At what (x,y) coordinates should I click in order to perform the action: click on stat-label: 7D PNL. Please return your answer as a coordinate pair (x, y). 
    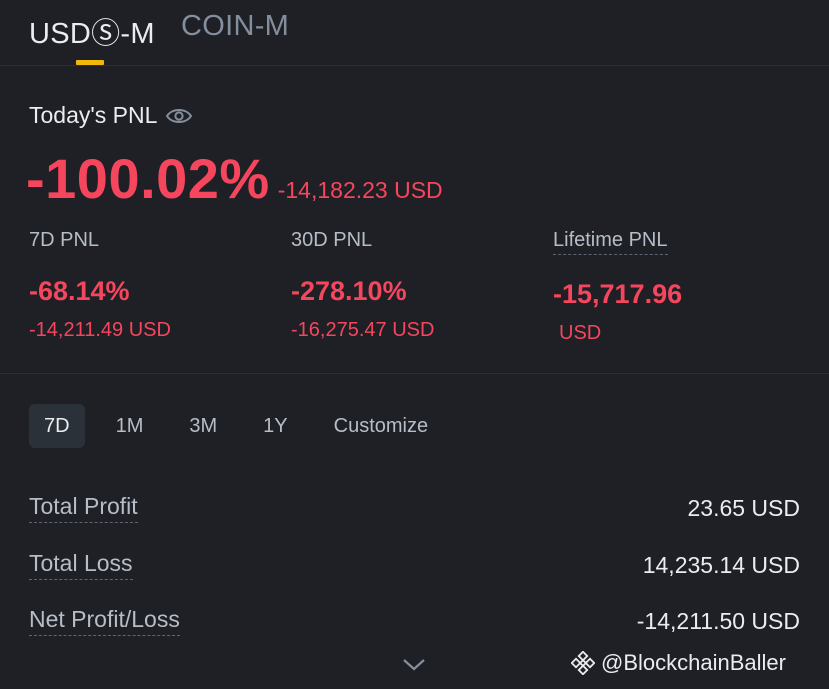
    Looking at the image, I should click on (64, 240).